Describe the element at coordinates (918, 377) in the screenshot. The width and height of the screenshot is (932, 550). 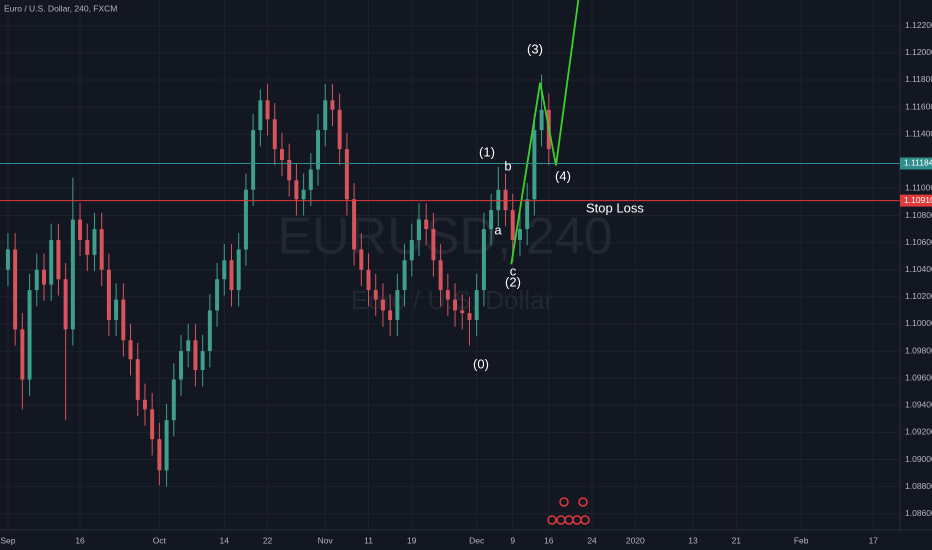
I see `y-tick-label: 1.09600` at that location.